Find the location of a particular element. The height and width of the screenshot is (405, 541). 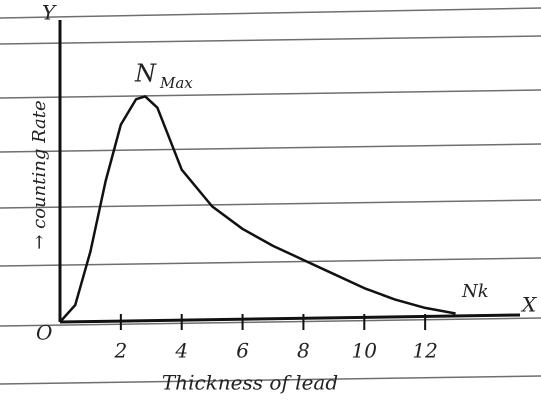

x-tick-label: 8 is located at coordinates (303, 351).